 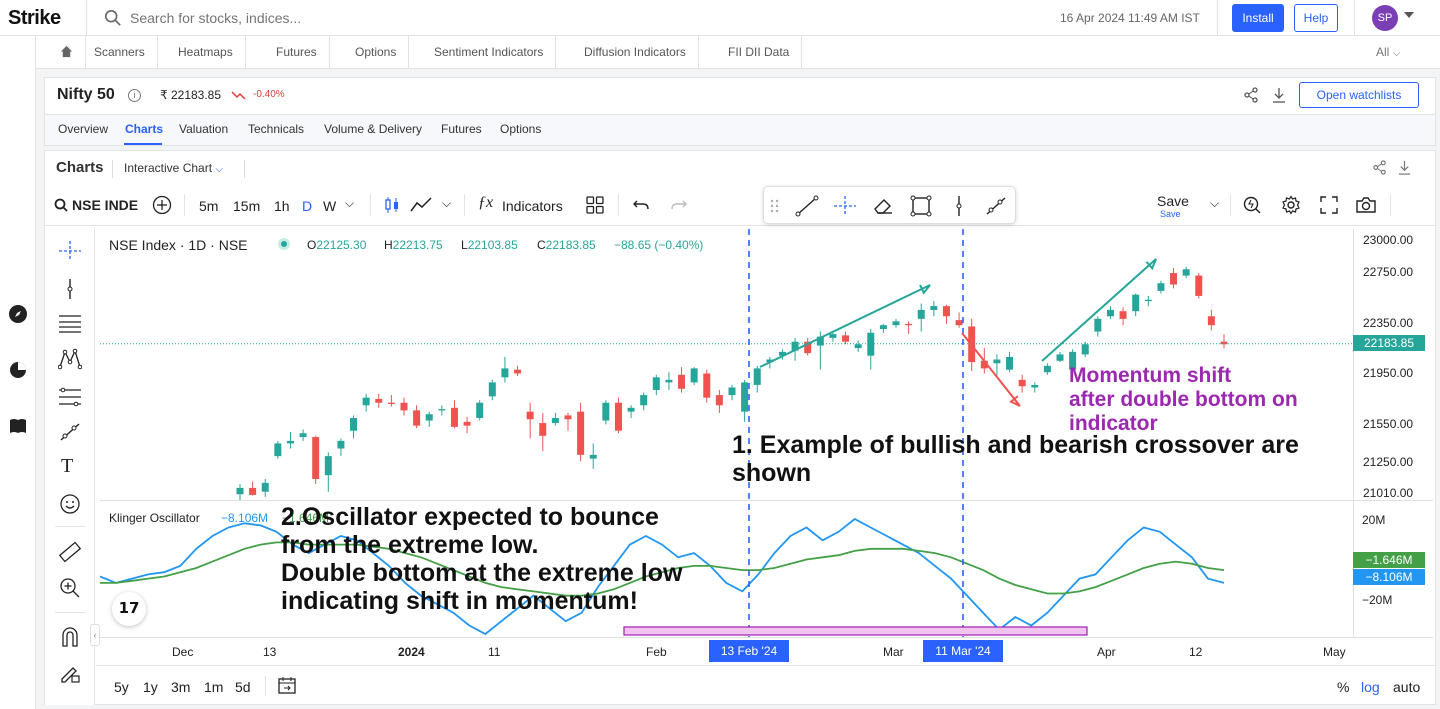 What do you see at coordinates (1366, 205) in the screenshot?
I see `camera-icon` at bounding box center [1366, 205].